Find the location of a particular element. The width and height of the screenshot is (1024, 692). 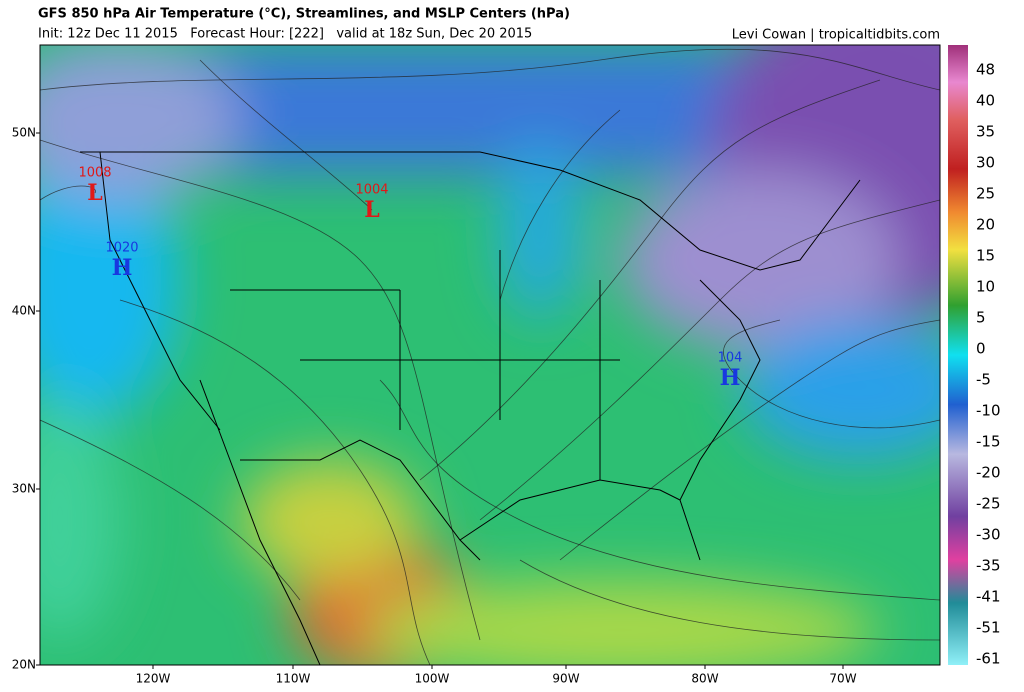

colorbar-label: -5 is located at coordinates (983, 380).